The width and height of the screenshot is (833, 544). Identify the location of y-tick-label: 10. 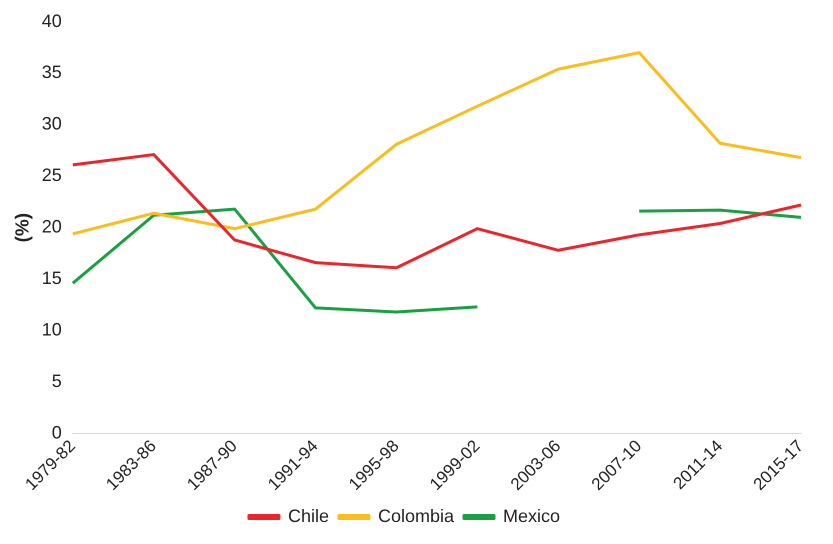
(52, 330).